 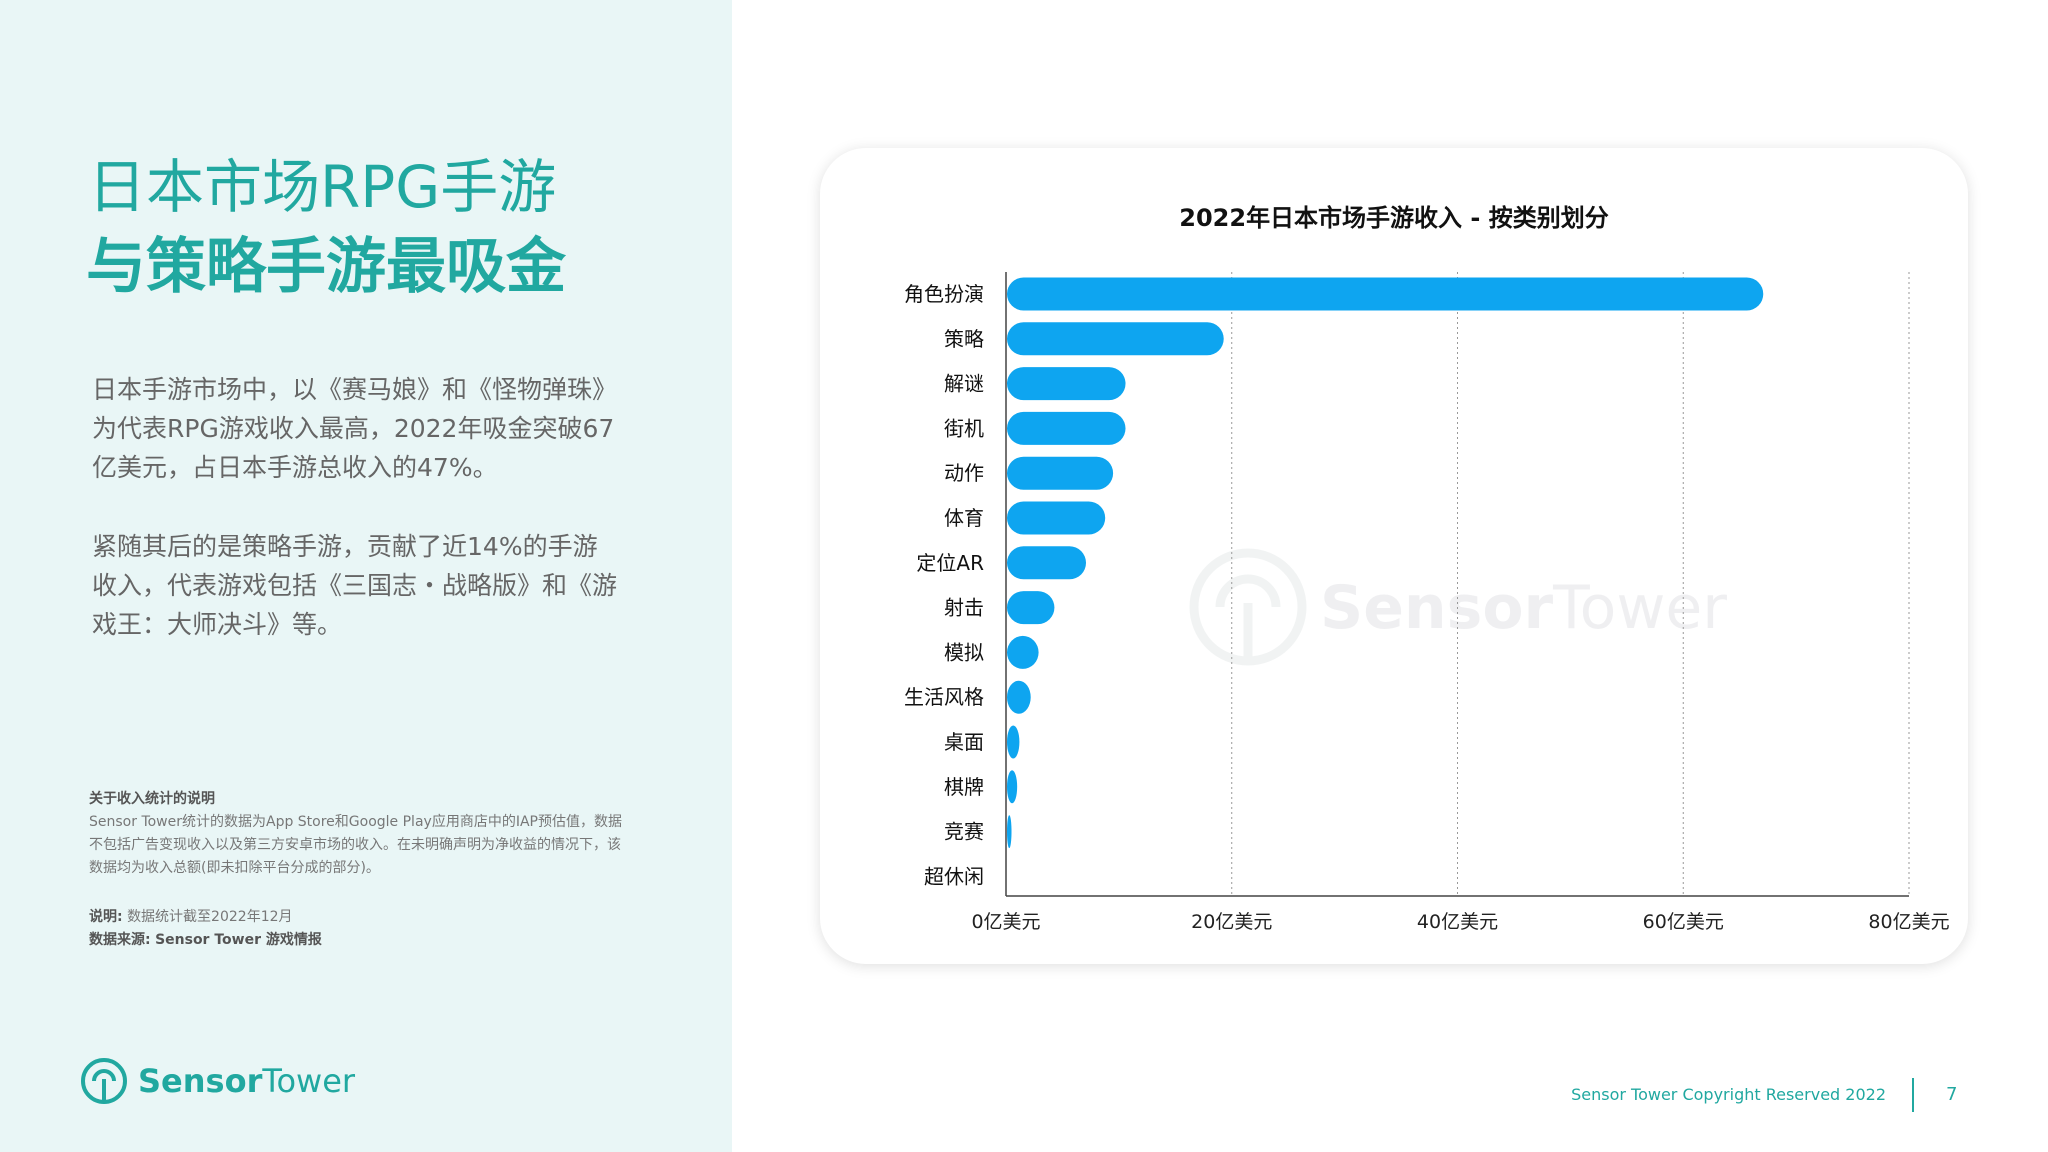 What do you see at coordinates (954, 876) in the screenshot?
I see `category-label: 超休闲` at bounding box center [954, 876].